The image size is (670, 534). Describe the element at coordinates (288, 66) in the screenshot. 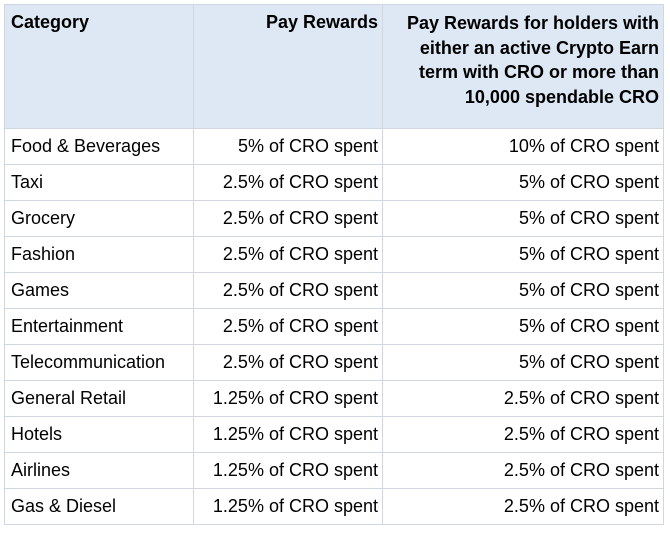

I see `header-pay-rewards: Pay Rewards` at that location.